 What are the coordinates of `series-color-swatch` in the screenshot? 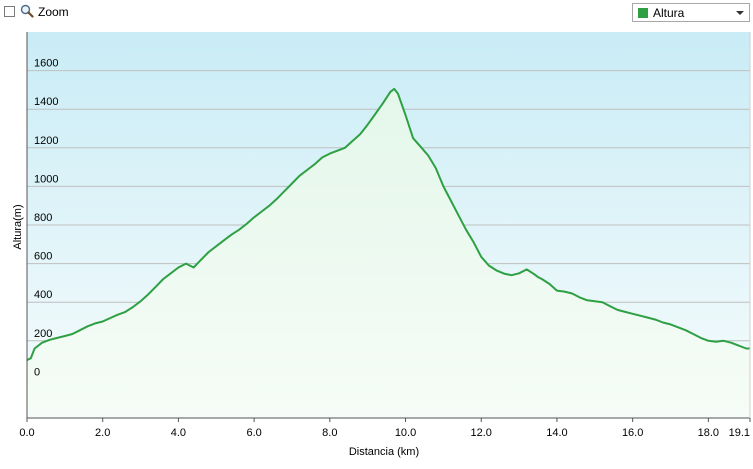 It's located at (643, 13).